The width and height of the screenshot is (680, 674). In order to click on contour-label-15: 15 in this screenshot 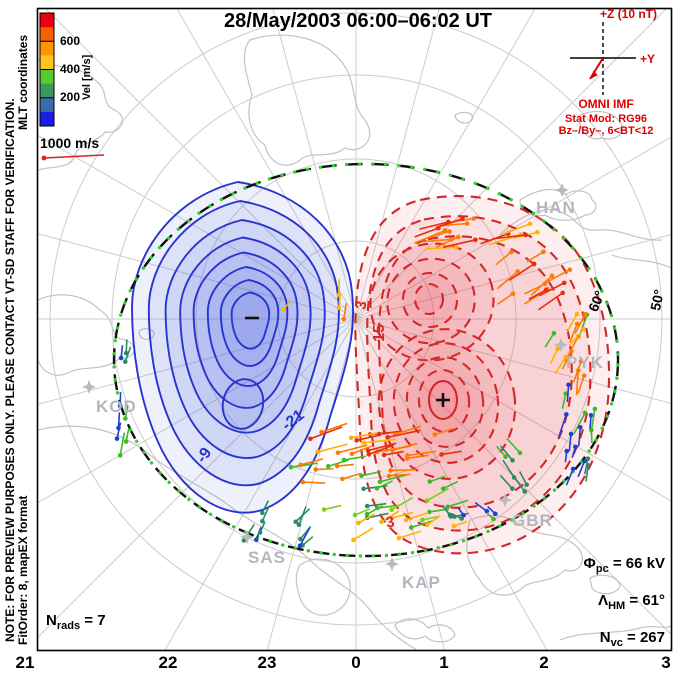, I will do `click(379, 333)`.